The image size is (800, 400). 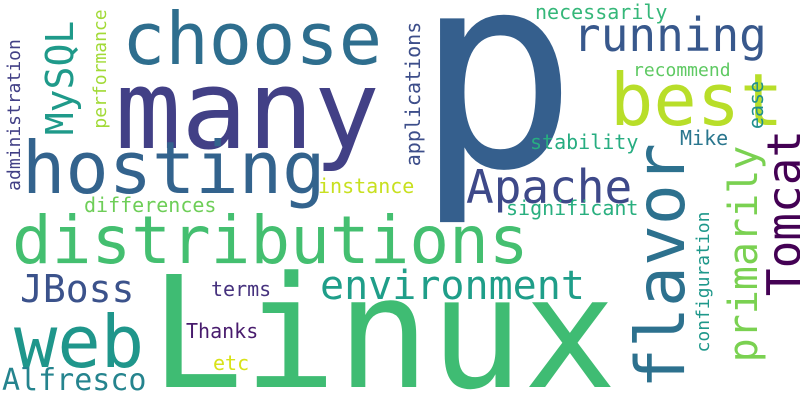 What do you see at coordinates (496, 115) in the screenshot?
I see `word-p: p` at bounding box center [496, 115].